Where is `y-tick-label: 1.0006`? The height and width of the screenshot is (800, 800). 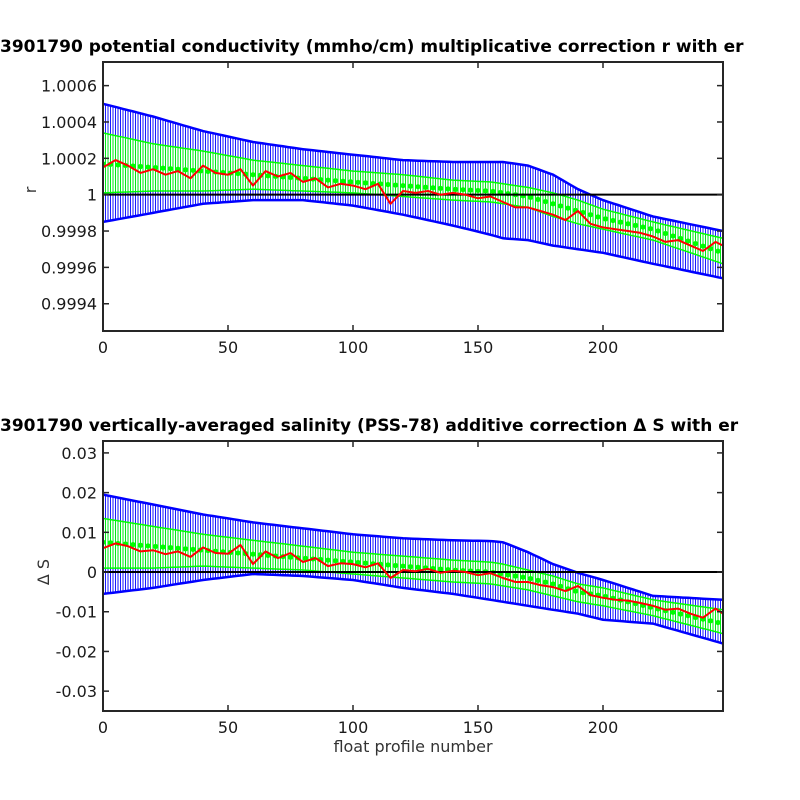
y-tick-label: 1.0006 is located at coordinates (69, 86).